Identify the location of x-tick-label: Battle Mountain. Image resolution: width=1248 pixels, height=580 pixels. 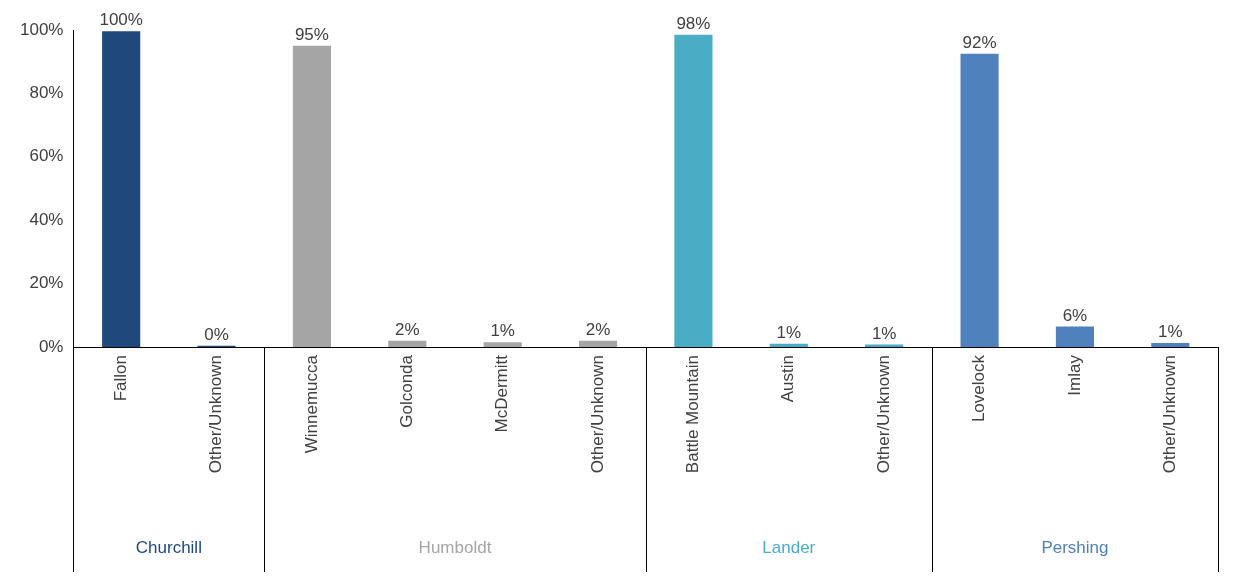
(693, 414).